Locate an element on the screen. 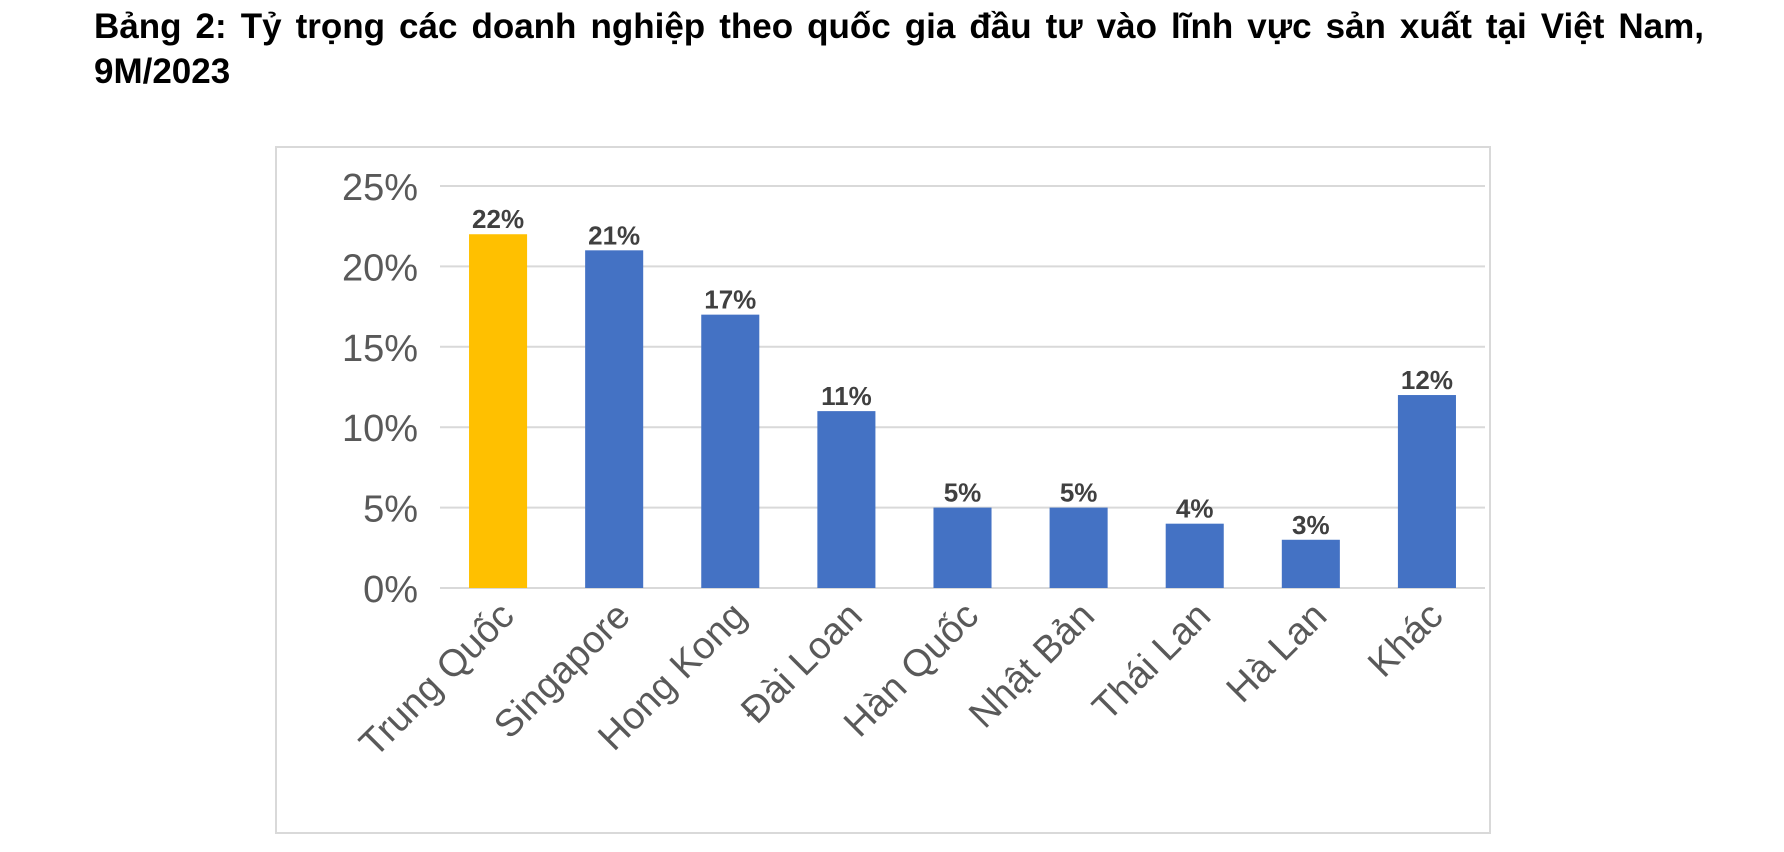 The image size is (1784, 852). y-tick-label: 25% is located at coordinates (380, 188).